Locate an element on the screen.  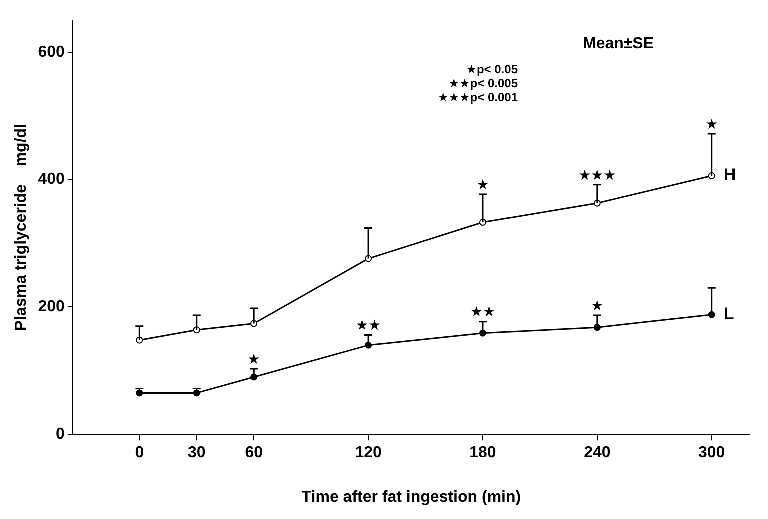
x-tick-label: 120 is located at coordinates (368, 453).